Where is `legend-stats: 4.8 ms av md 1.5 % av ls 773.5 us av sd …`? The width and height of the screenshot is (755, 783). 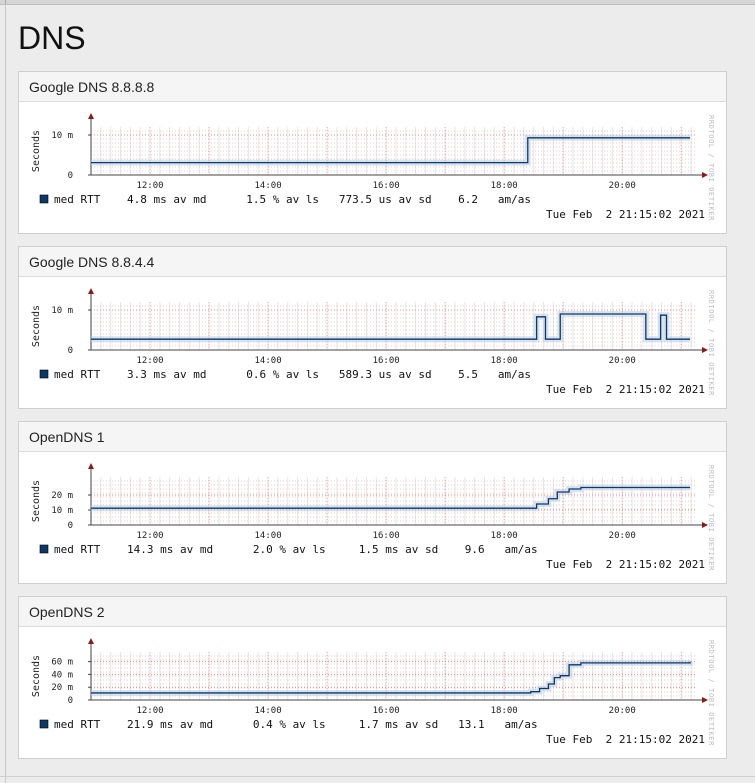 legend-stats: 4.8 ms av md 1.5 % av ls 773.5 us av sd … is located at coordinates (329, 199).